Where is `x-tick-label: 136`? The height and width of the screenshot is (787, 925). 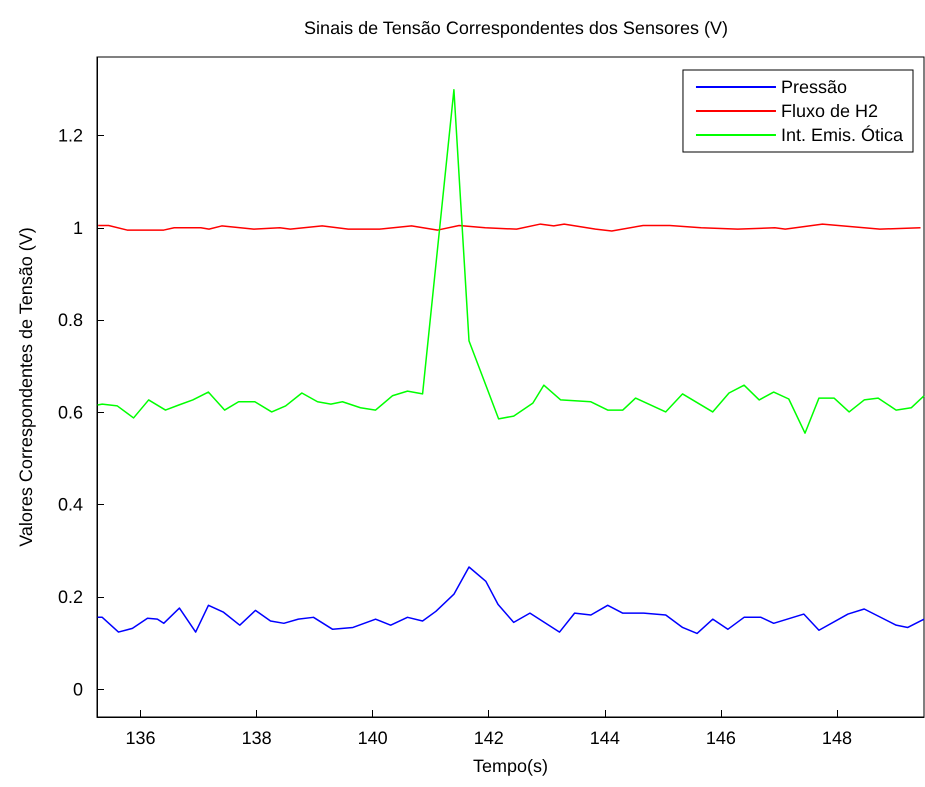
x-tick-label: 136 is located at coordinates (141, 738).